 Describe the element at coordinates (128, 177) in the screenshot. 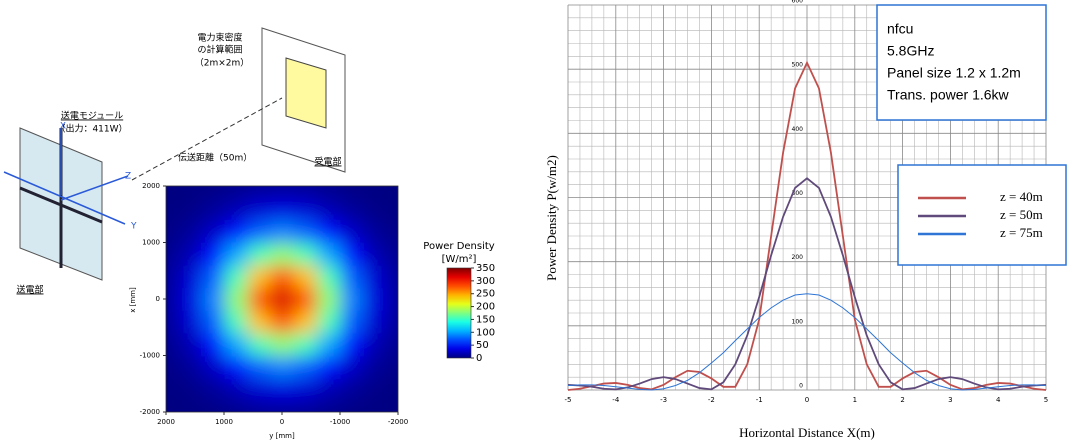

I see `axis-label: Z` at that location.